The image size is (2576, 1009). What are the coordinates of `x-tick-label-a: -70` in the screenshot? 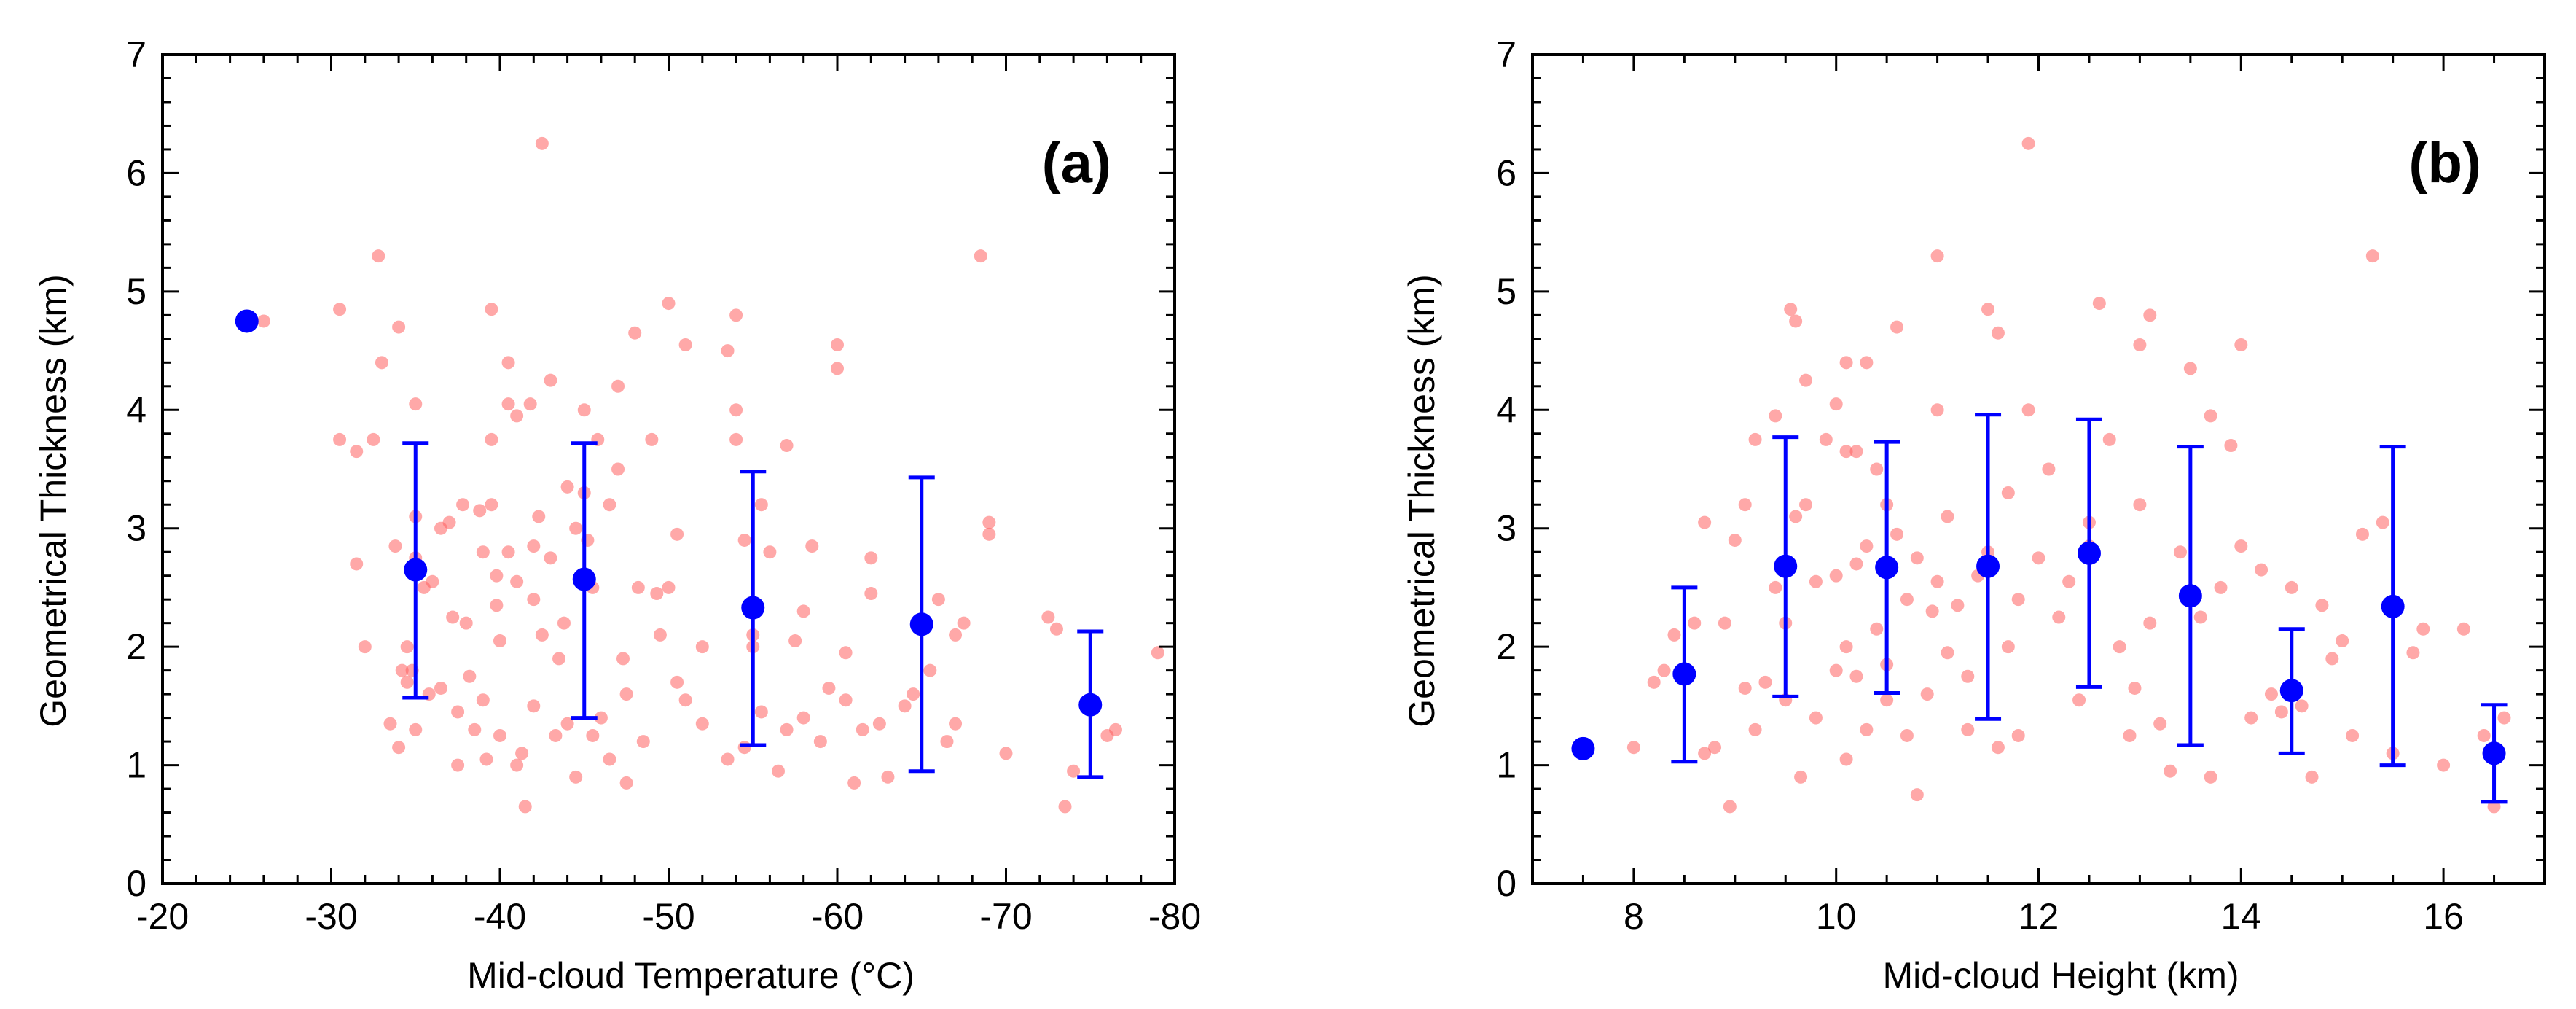 It's located at (1005, 916).